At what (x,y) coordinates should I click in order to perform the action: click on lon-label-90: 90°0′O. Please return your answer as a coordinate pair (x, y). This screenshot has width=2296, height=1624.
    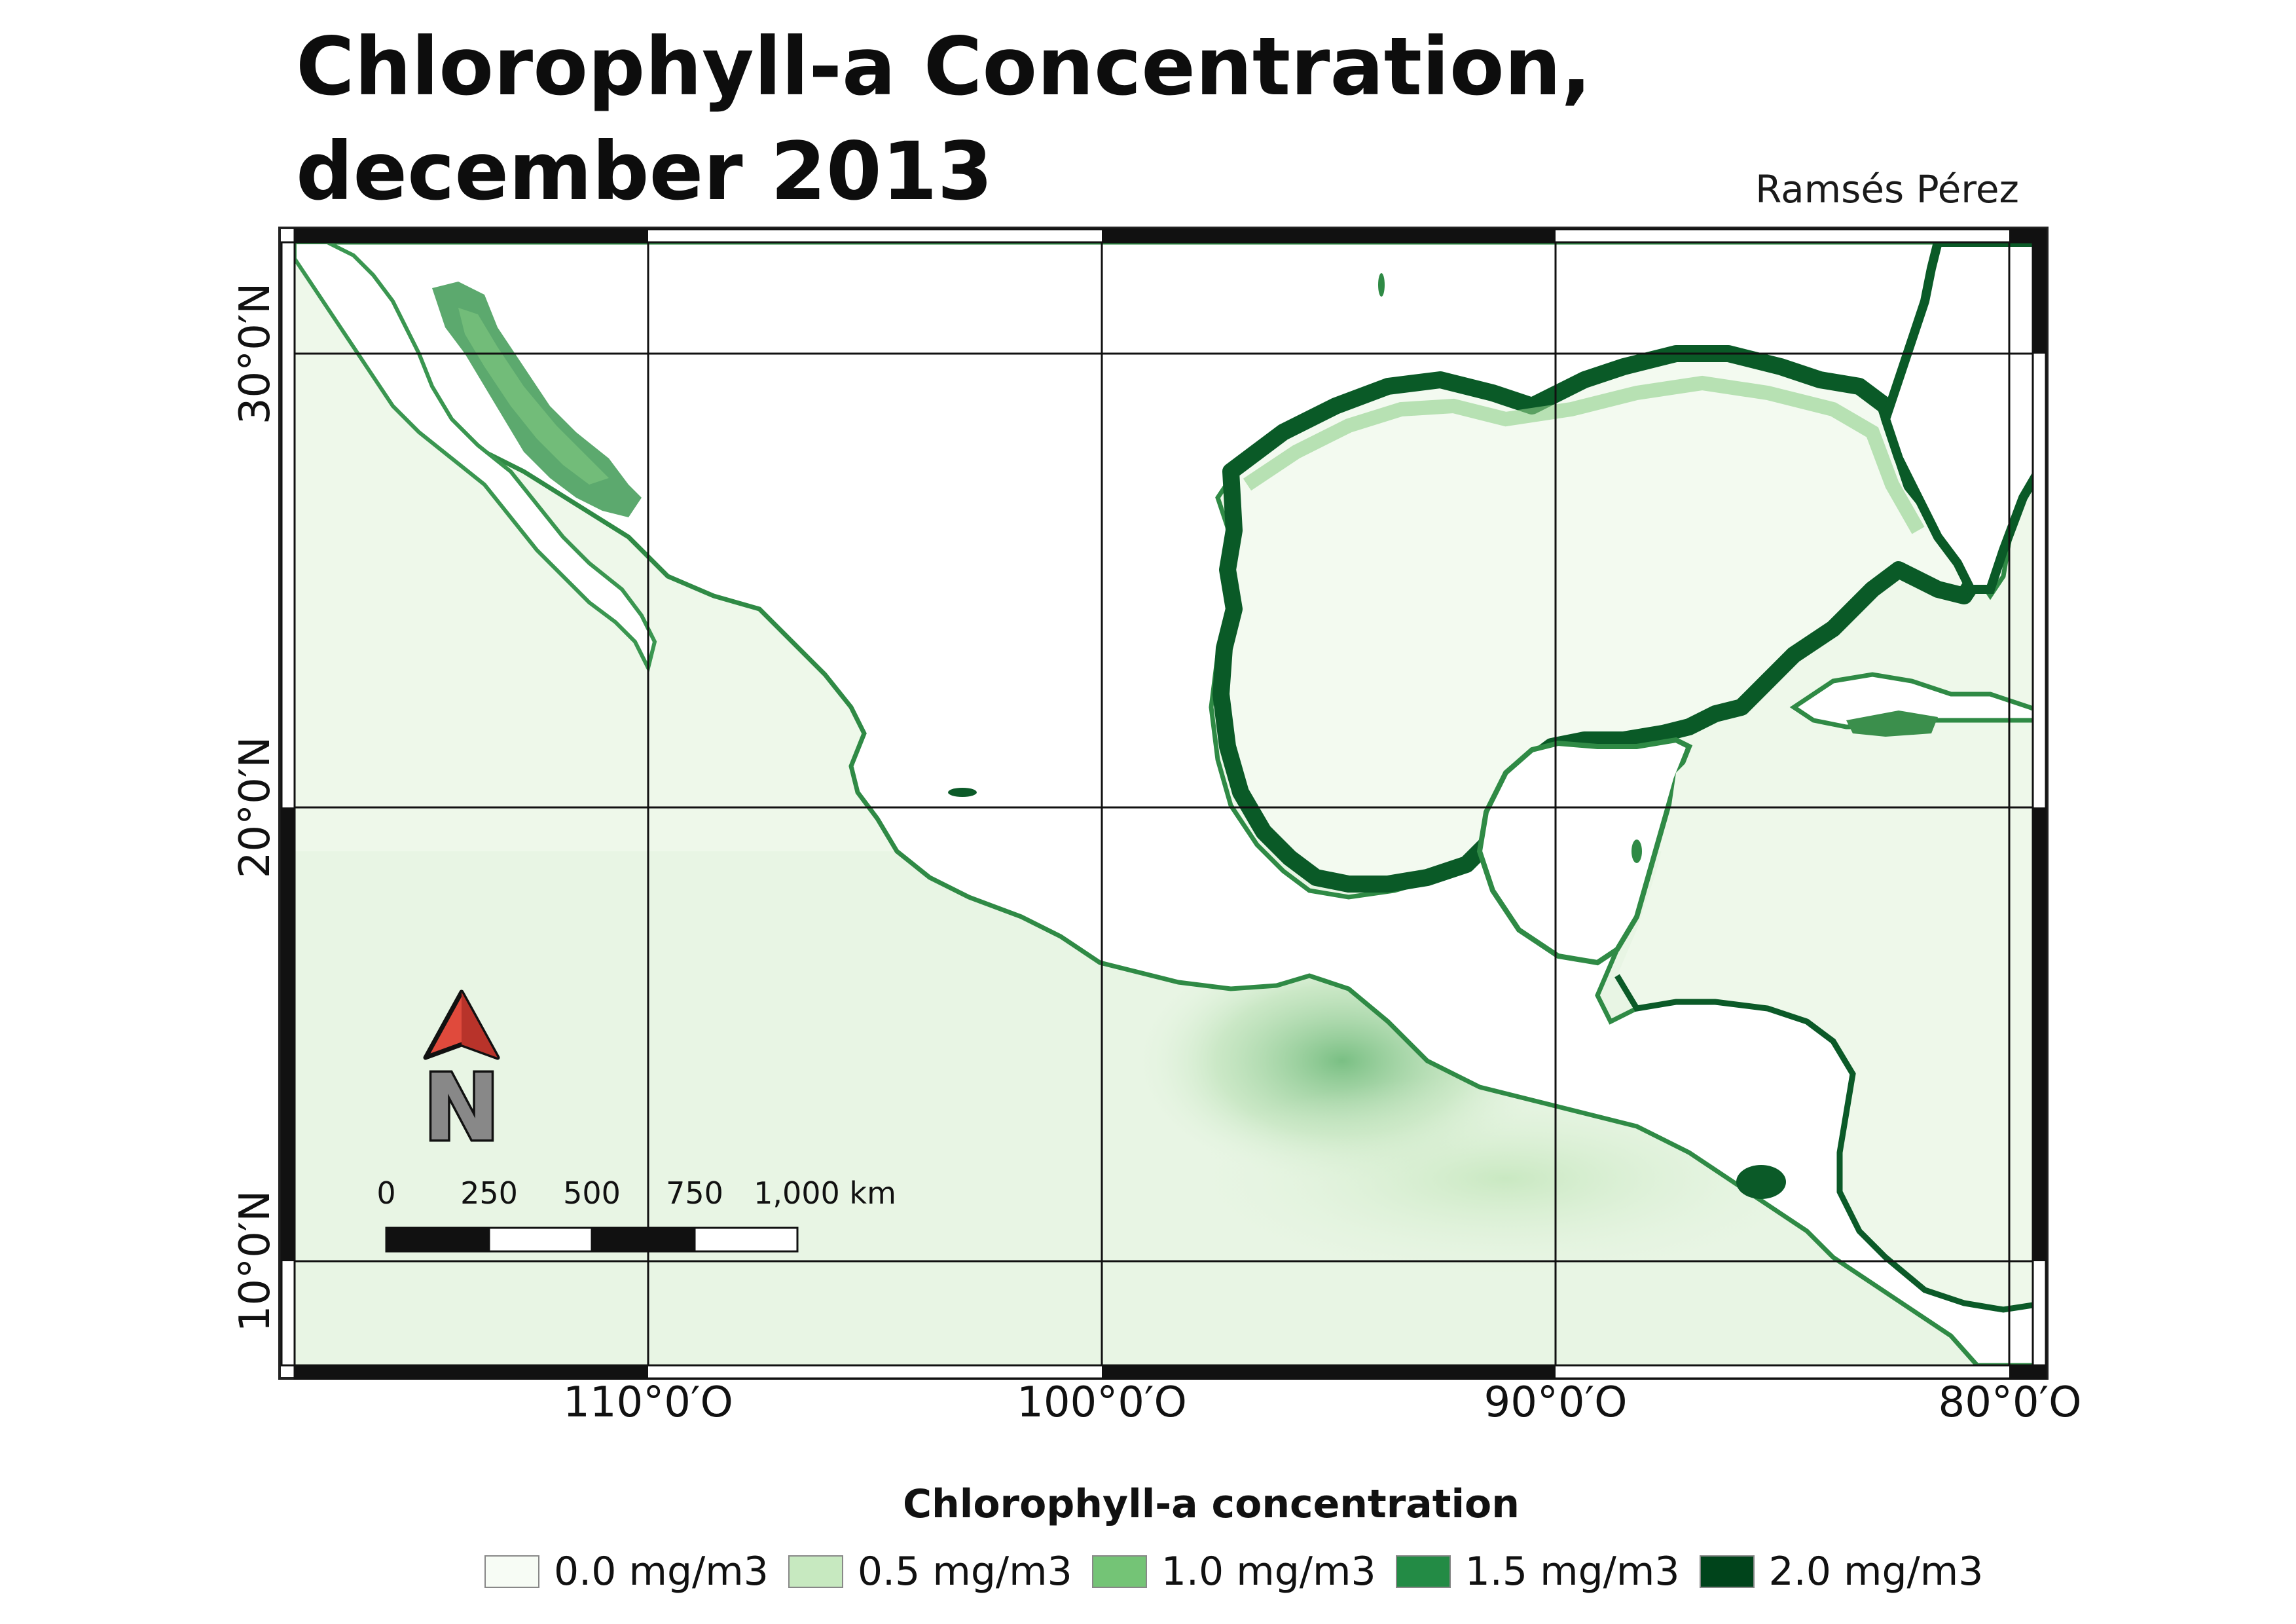
    Looking at the image, I should click on (1556, 1402).